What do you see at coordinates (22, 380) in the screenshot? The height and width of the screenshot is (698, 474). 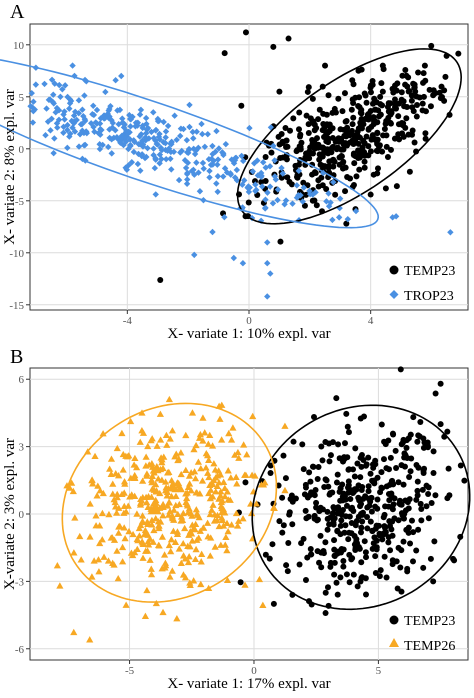 I see `y-tick-label: 6` at bounding box center [22, 380].